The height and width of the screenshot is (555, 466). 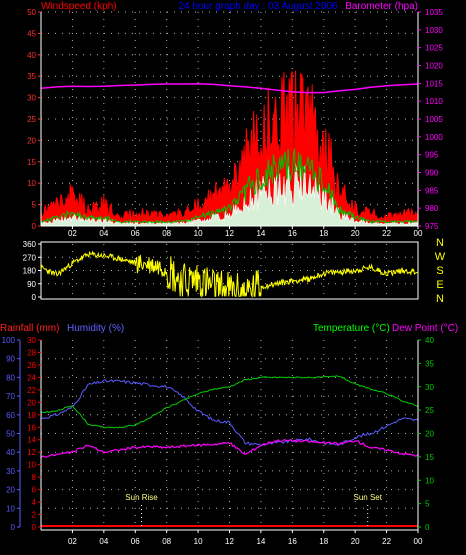 I want to click on baro-axis-title: Barometer (hpa), so click(x=381, y=6).